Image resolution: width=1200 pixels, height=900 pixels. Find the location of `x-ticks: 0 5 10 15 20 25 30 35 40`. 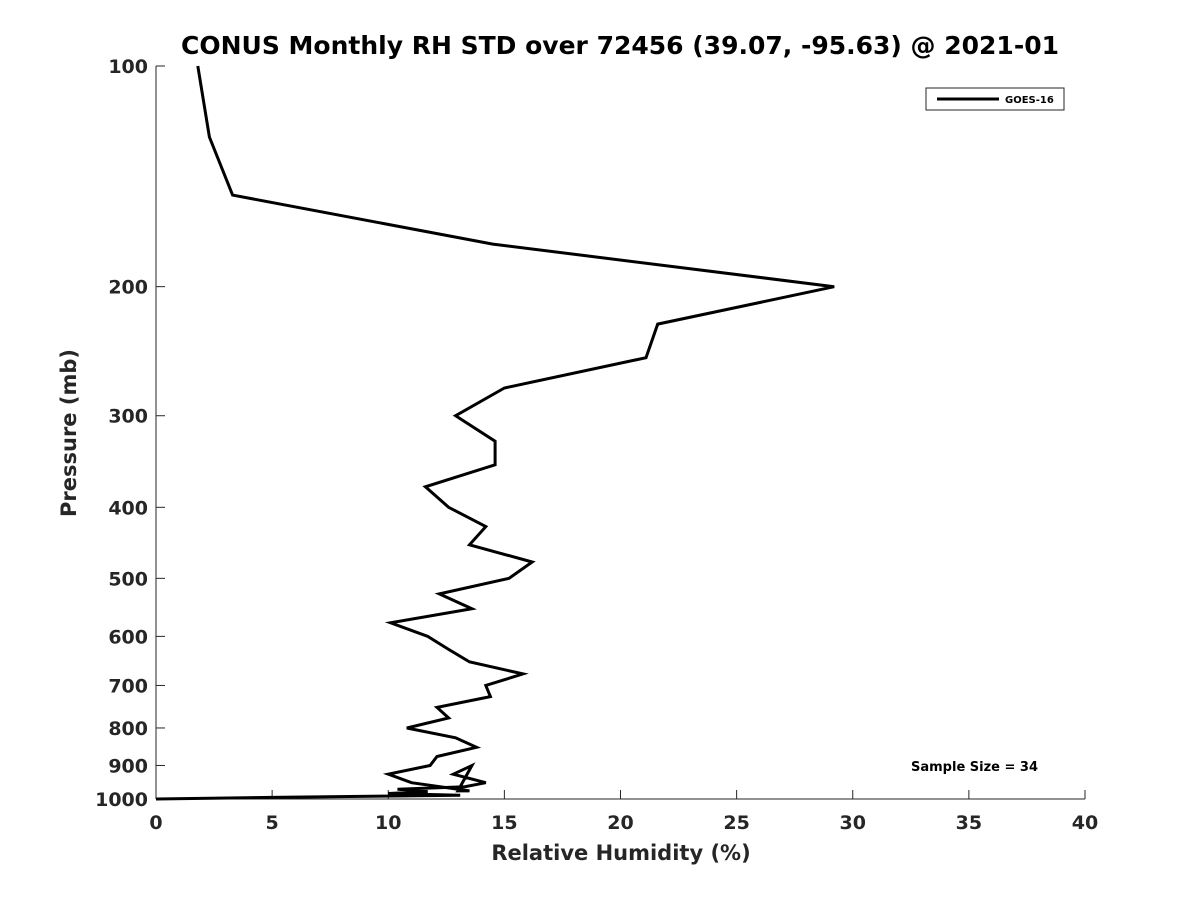

x-ticks: 0 5 10 15 20 25 30 35 40 is located at coordinates (623, 812).